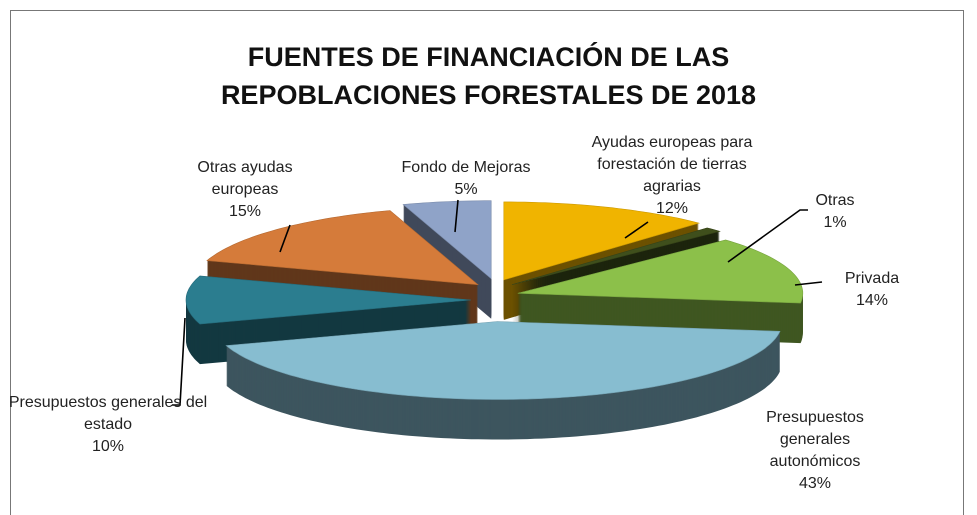 The height and width of the screenshot is (515, 977). Describe the element at coordinates (835, 200) in the screenshot. I see `category-label: Otras` at that location.